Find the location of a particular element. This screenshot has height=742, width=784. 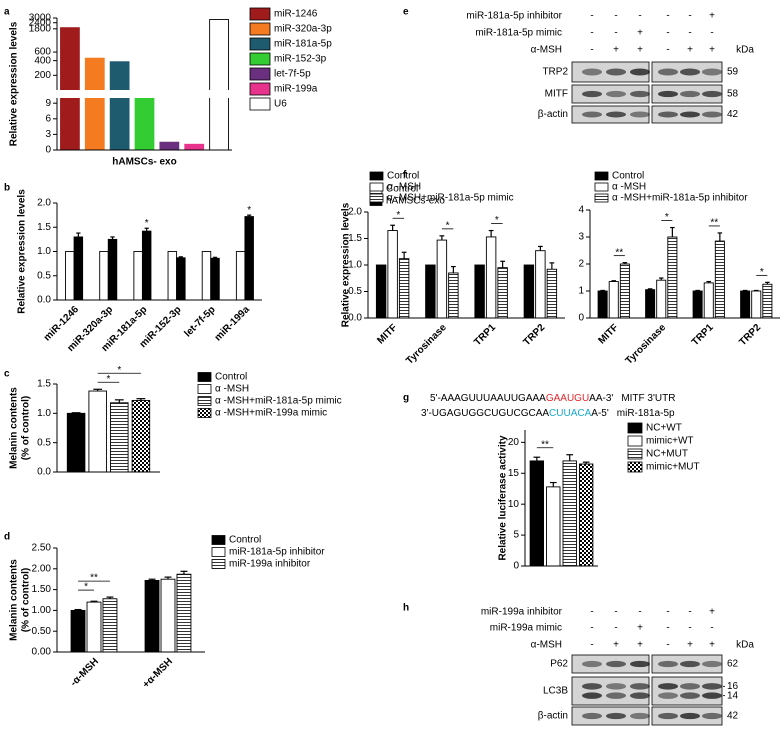

legend-label: miR-320a-3p is located at coordinates (303, 29).